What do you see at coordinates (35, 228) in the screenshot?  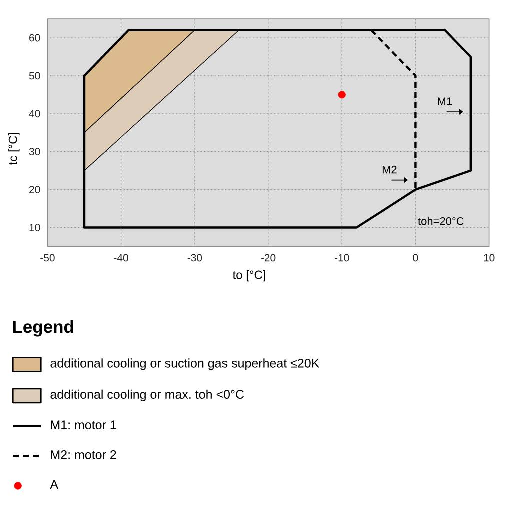 I see `y-tick-label: 10` at bounding box center [35, 228].